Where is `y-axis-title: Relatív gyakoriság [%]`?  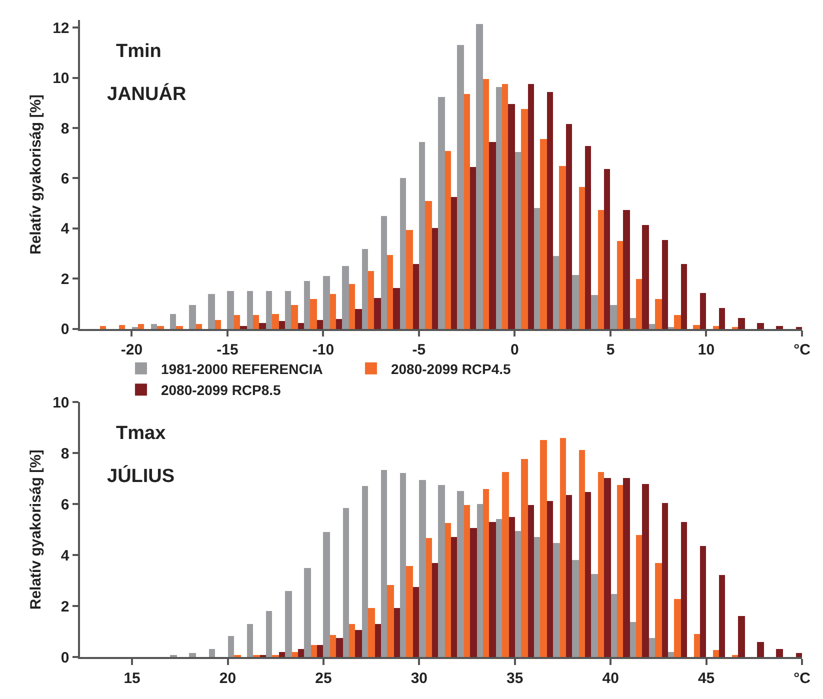
y-axis-title: Relatív gyakoriság [%] is located at coordinates (35, 174).